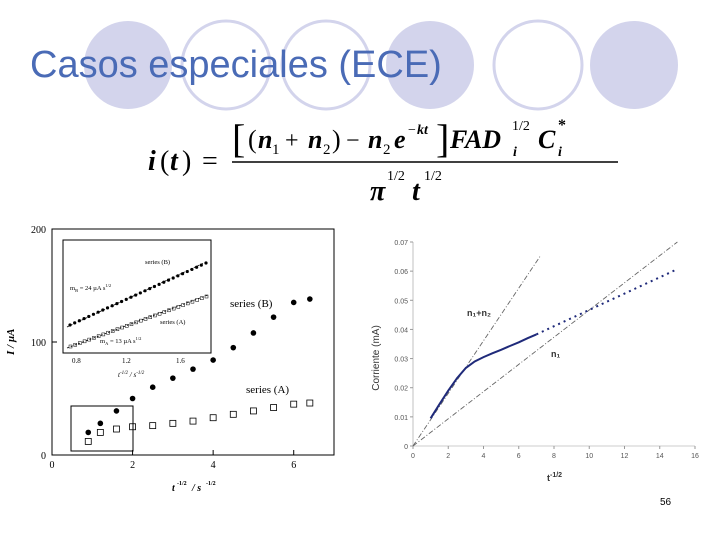 The width and height of the screenshot is (720, 540). Describe the element at coordinates (400, 139) in the screenshot. I see `svg-text: e` at that location.